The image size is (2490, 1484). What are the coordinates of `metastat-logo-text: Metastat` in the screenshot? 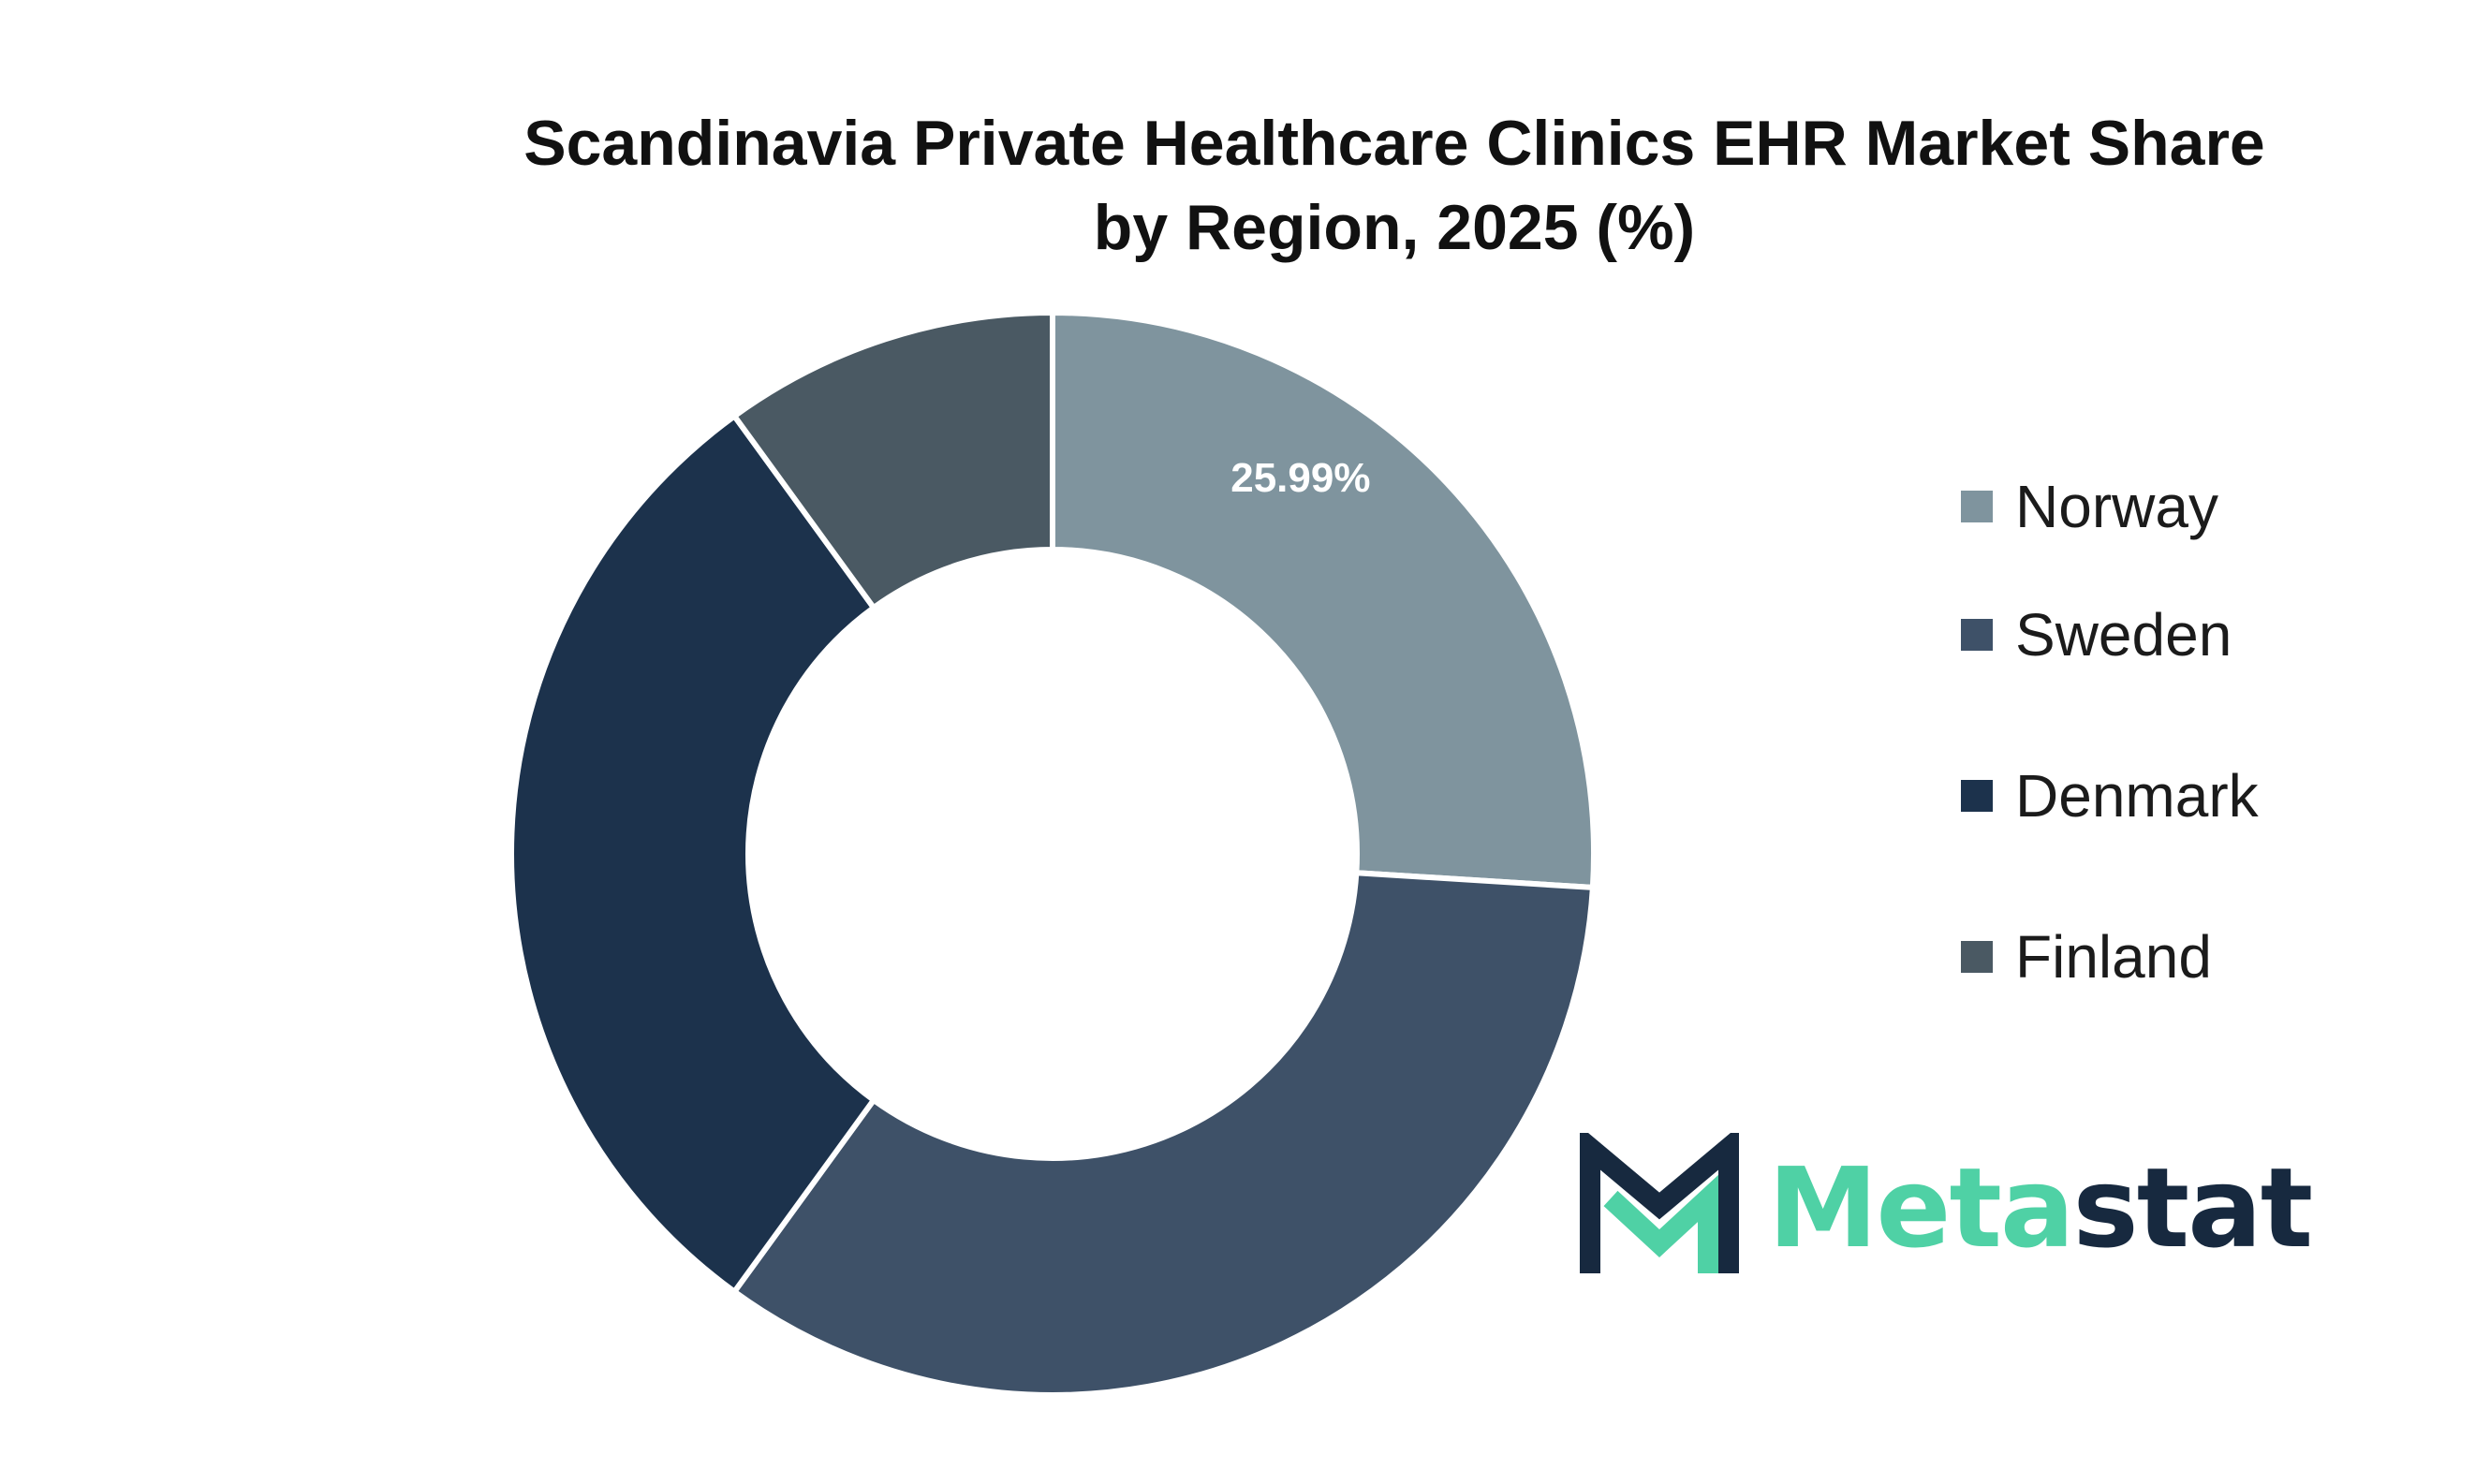 It's located at (2041, 1208).